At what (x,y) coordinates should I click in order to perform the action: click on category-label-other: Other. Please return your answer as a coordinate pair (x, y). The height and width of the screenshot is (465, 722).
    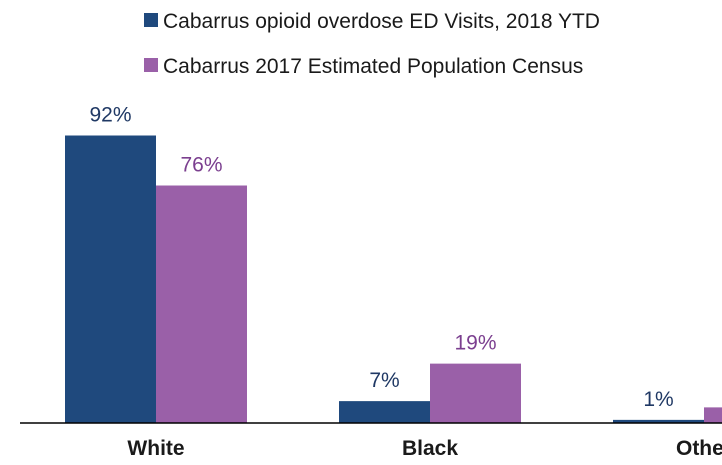
    Looking at the image, I should click on (699, 448).